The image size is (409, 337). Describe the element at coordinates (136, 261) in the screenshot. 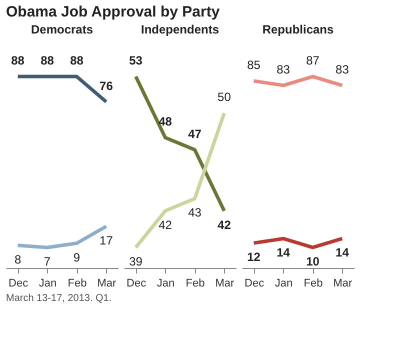

I see `data-label: 39` at that location.